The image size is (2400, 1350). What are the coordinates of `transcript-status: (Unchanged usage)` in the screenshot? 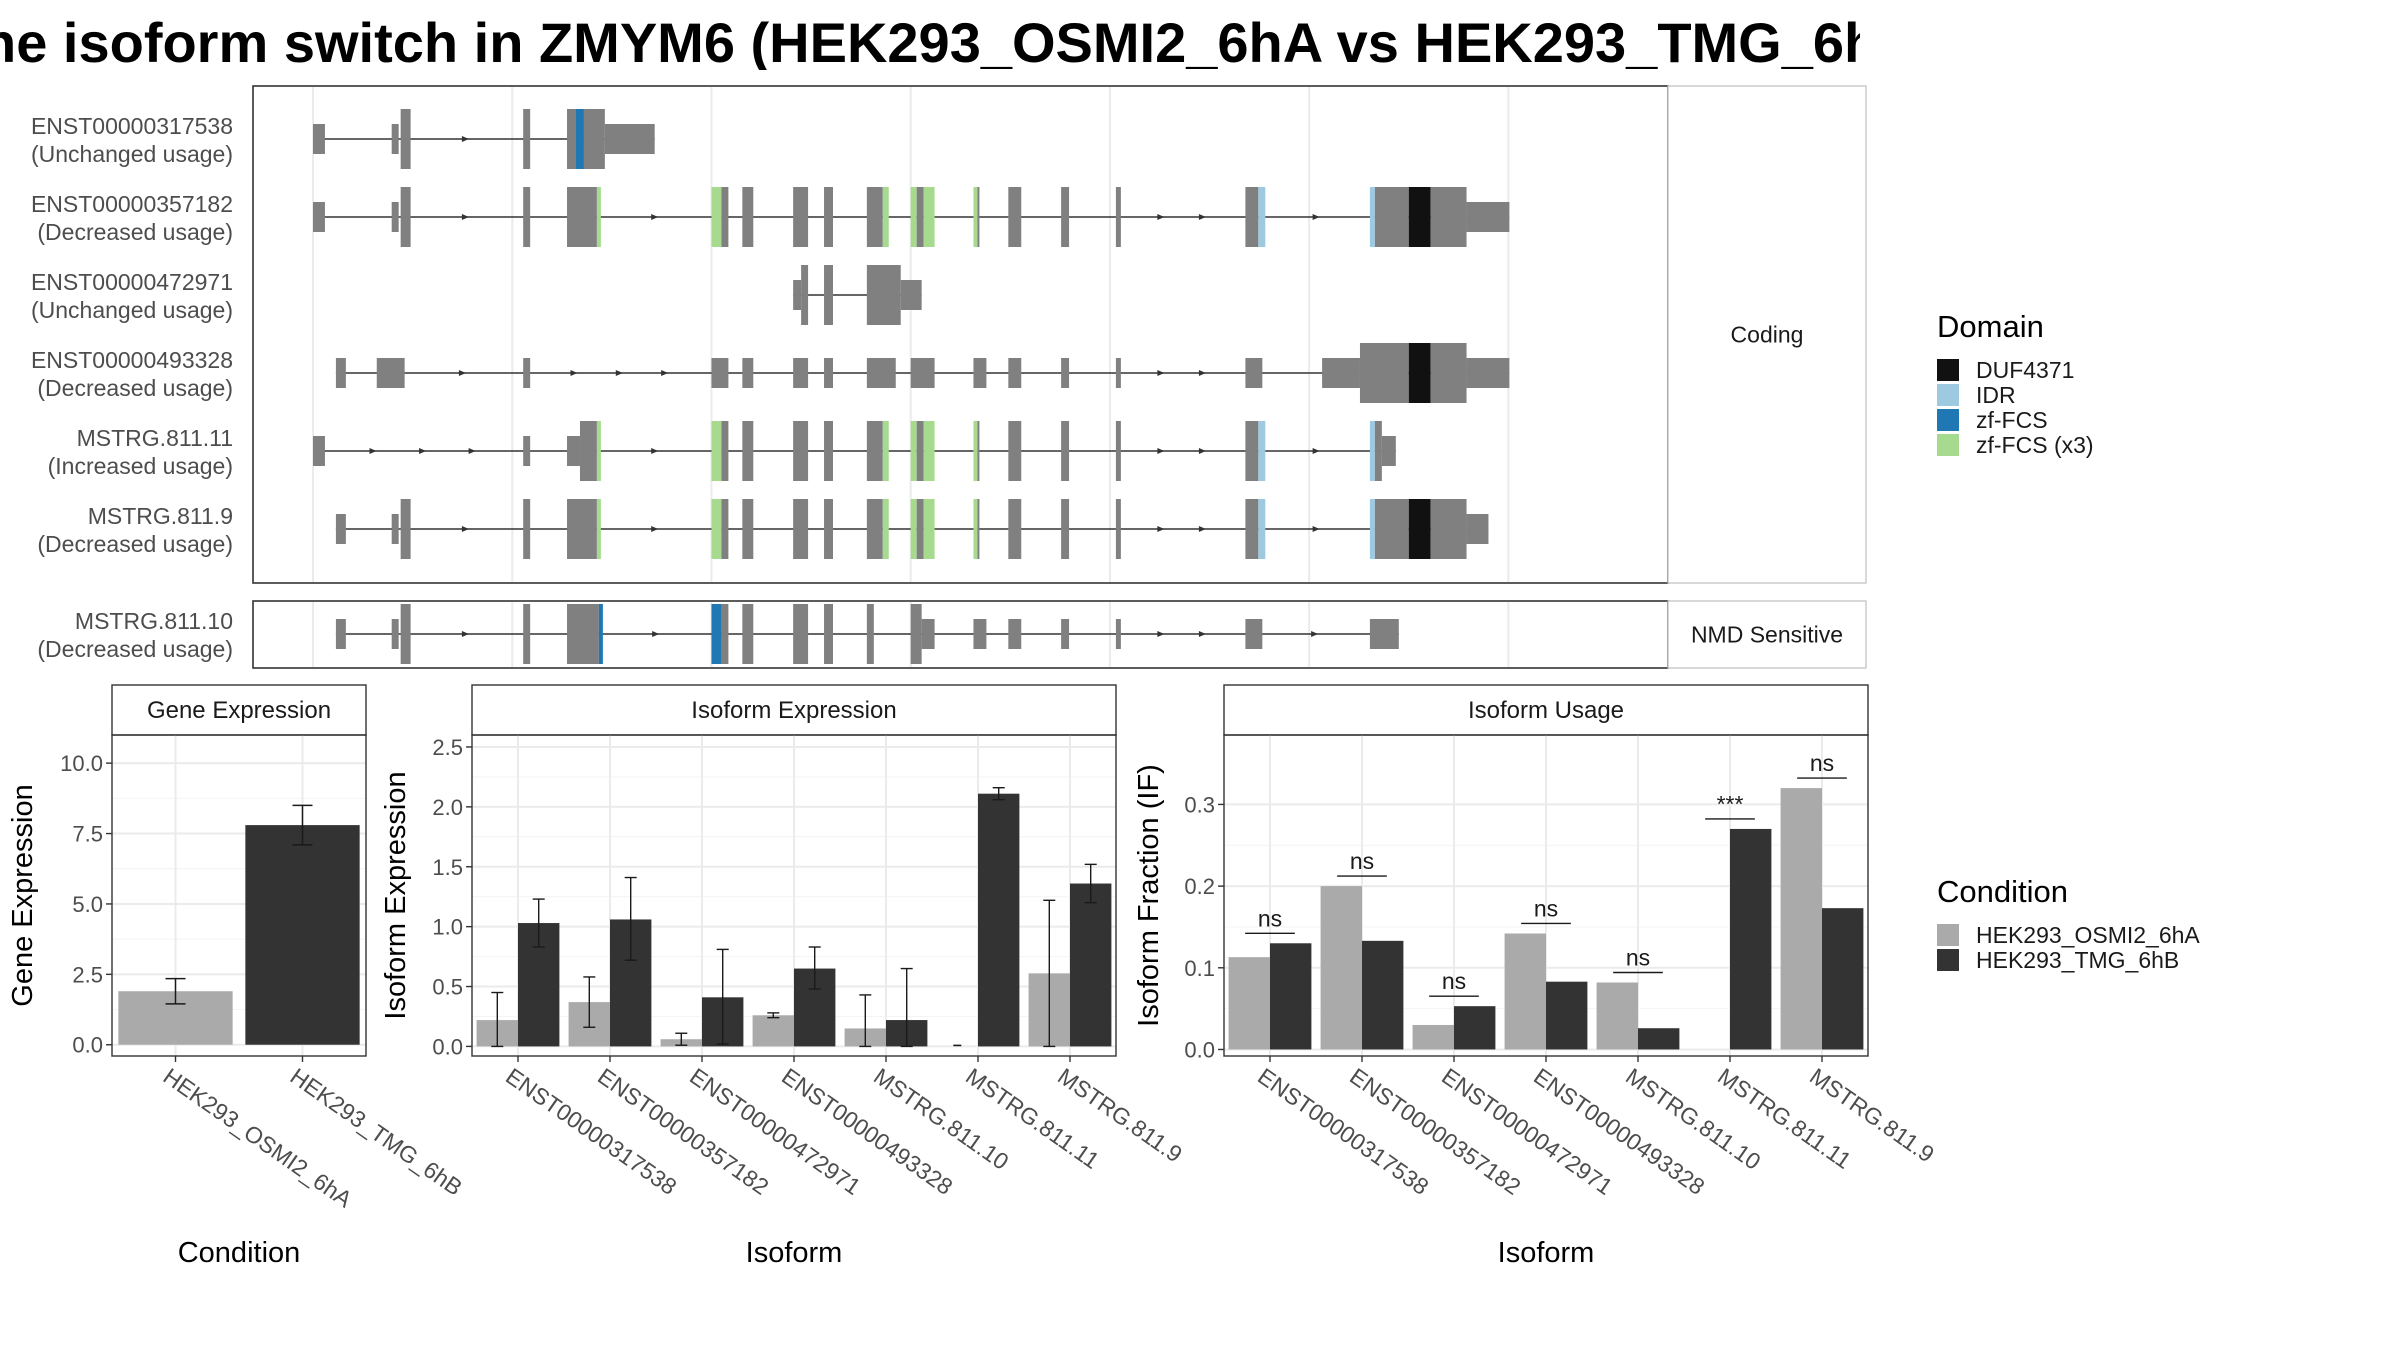 It's located at (132, 310).